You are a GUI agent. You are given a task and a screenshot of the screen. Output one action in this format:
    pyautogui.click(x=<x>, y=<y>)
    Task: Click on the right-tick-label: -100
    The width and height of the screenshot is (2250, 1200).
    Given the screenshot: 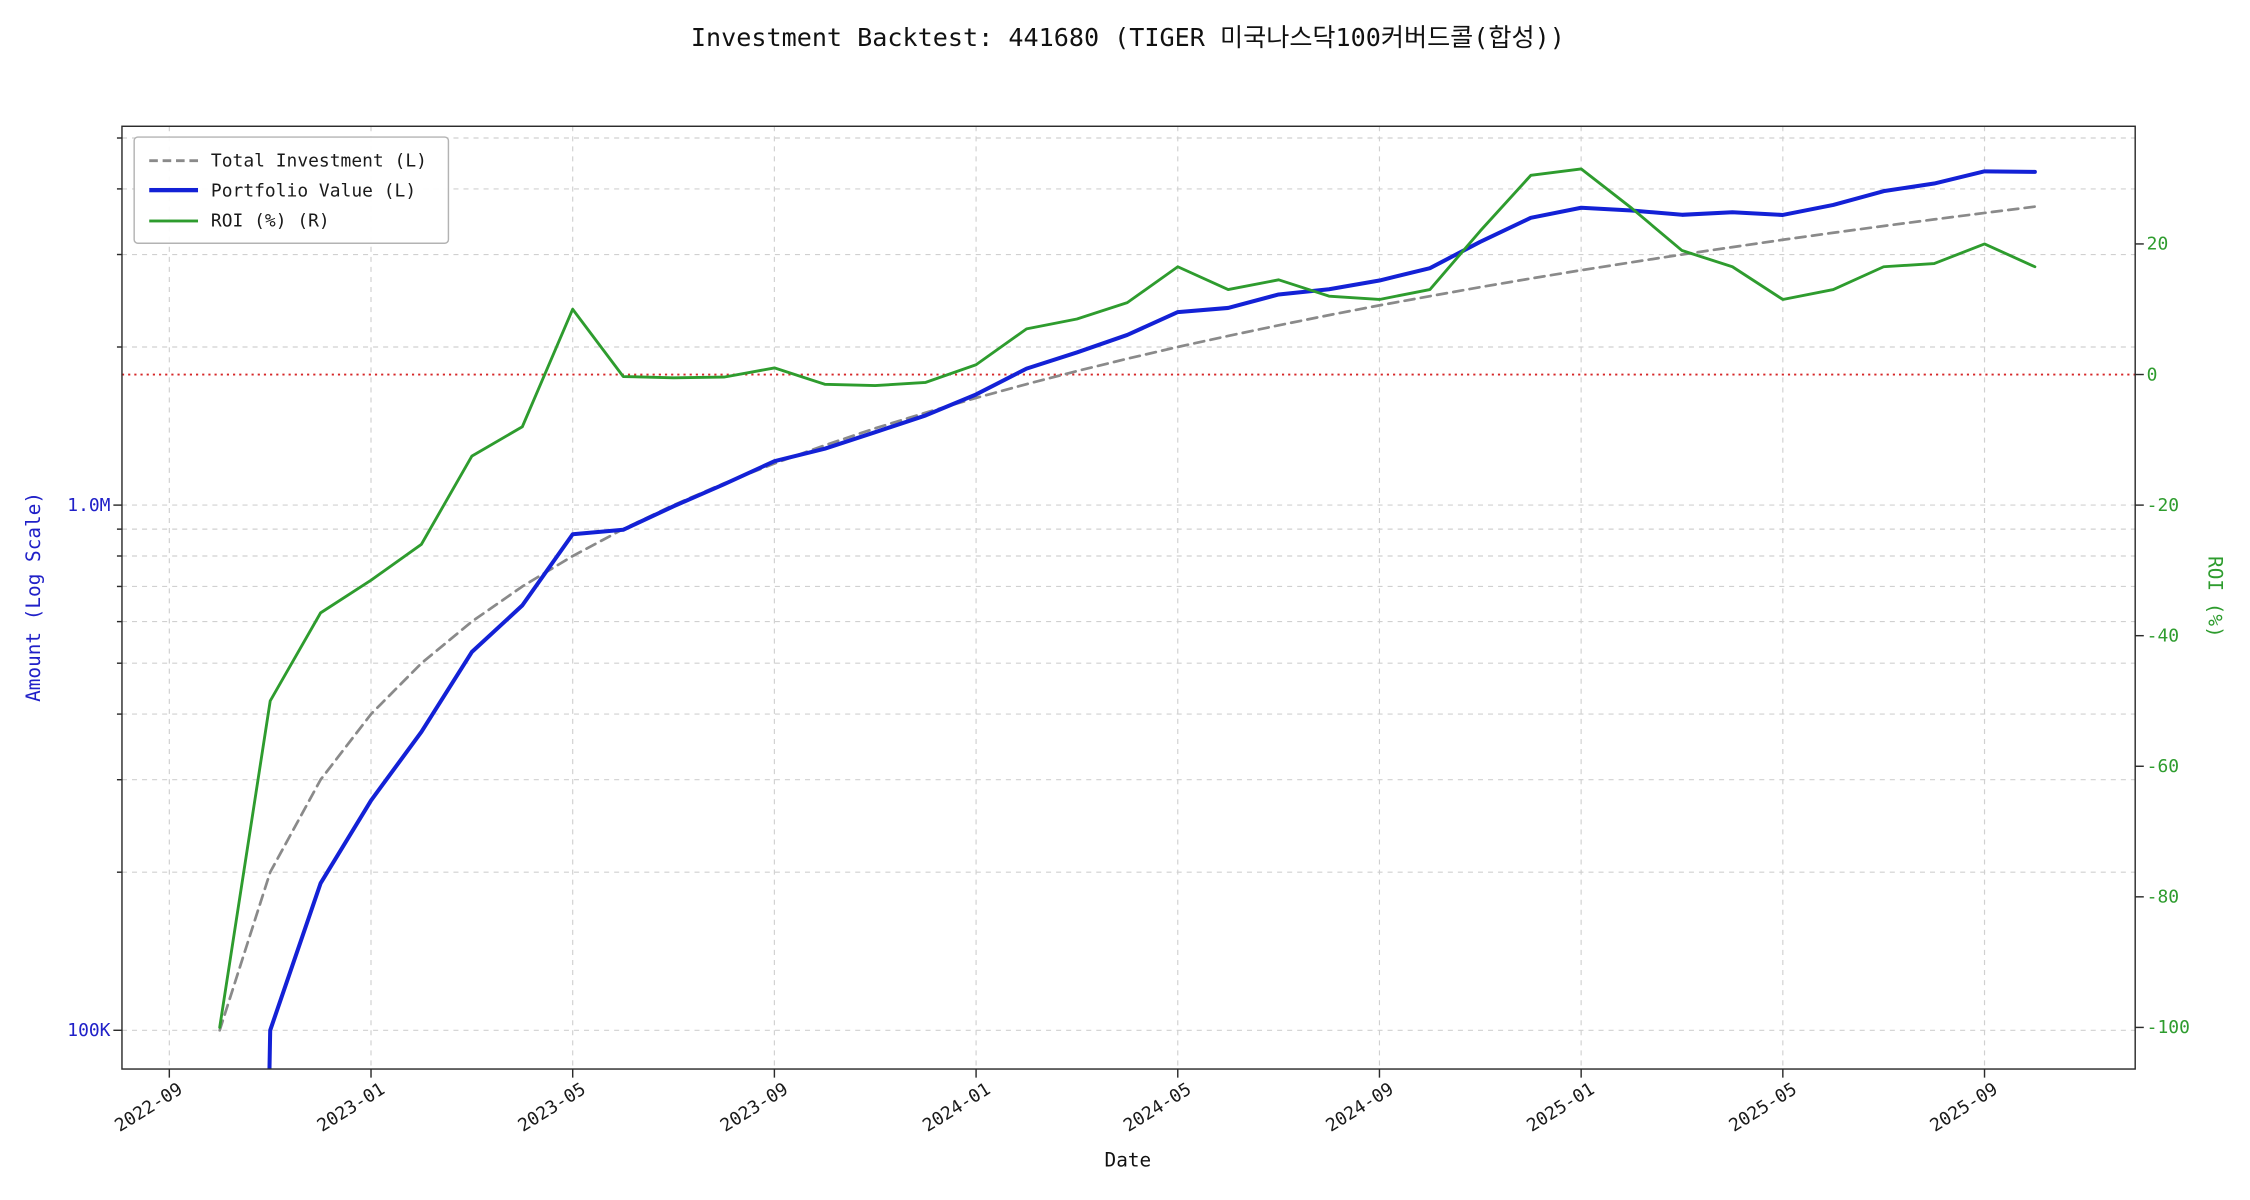 What is the action you would take?
    pyautogui.click(x=2168, y=1026)
    